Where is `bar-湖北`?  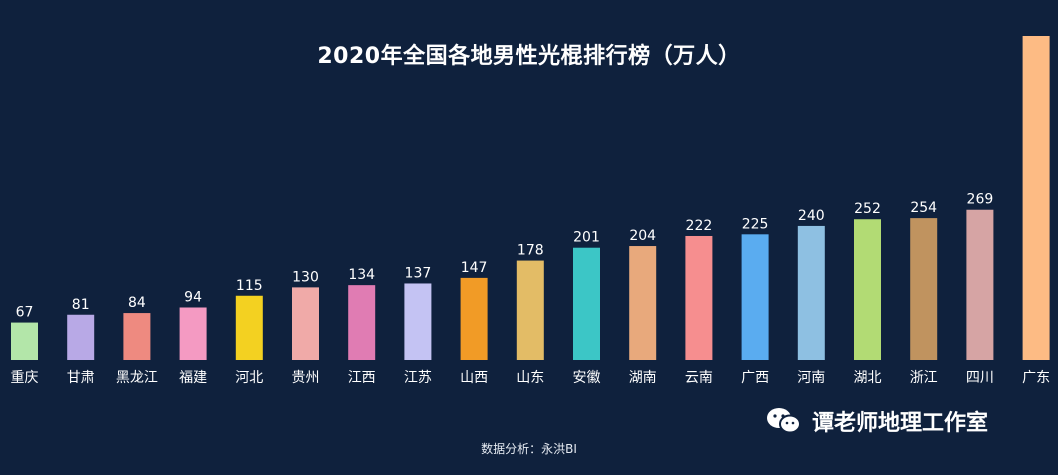
bar-湖北 is located at coordinates (867, 289).